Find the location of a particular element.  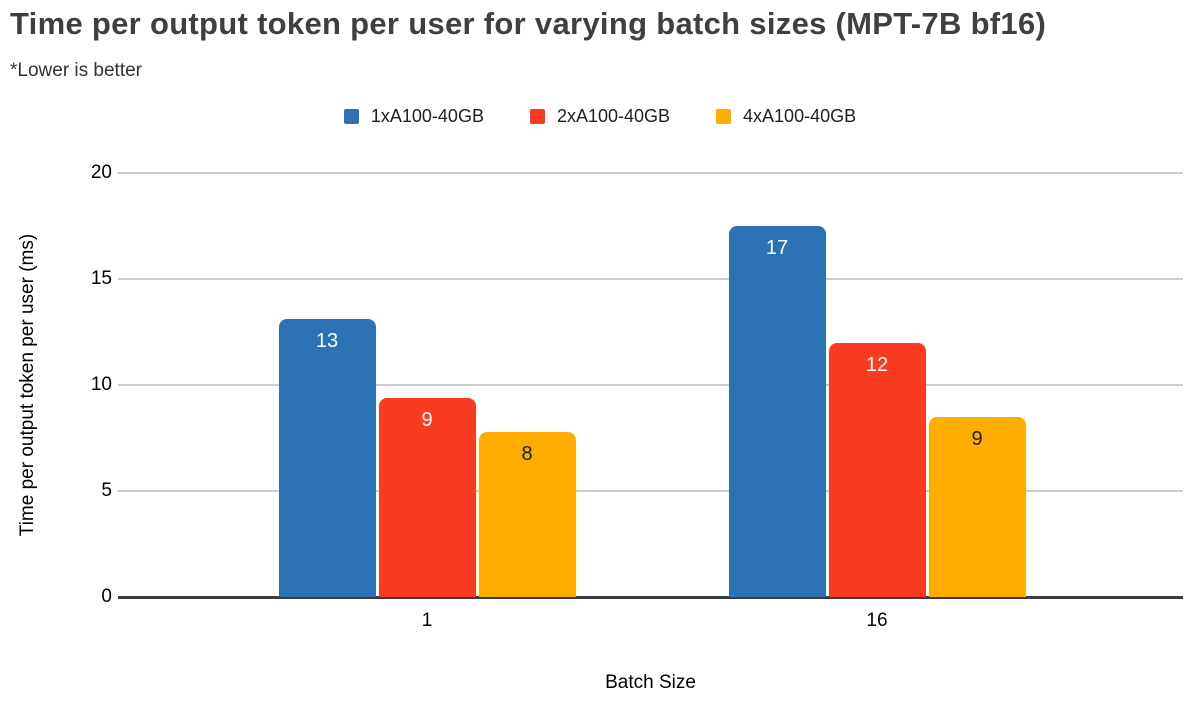

legend-item-4xA100-40GB: 4xA100-40GB is located at coordinates (786, 116).